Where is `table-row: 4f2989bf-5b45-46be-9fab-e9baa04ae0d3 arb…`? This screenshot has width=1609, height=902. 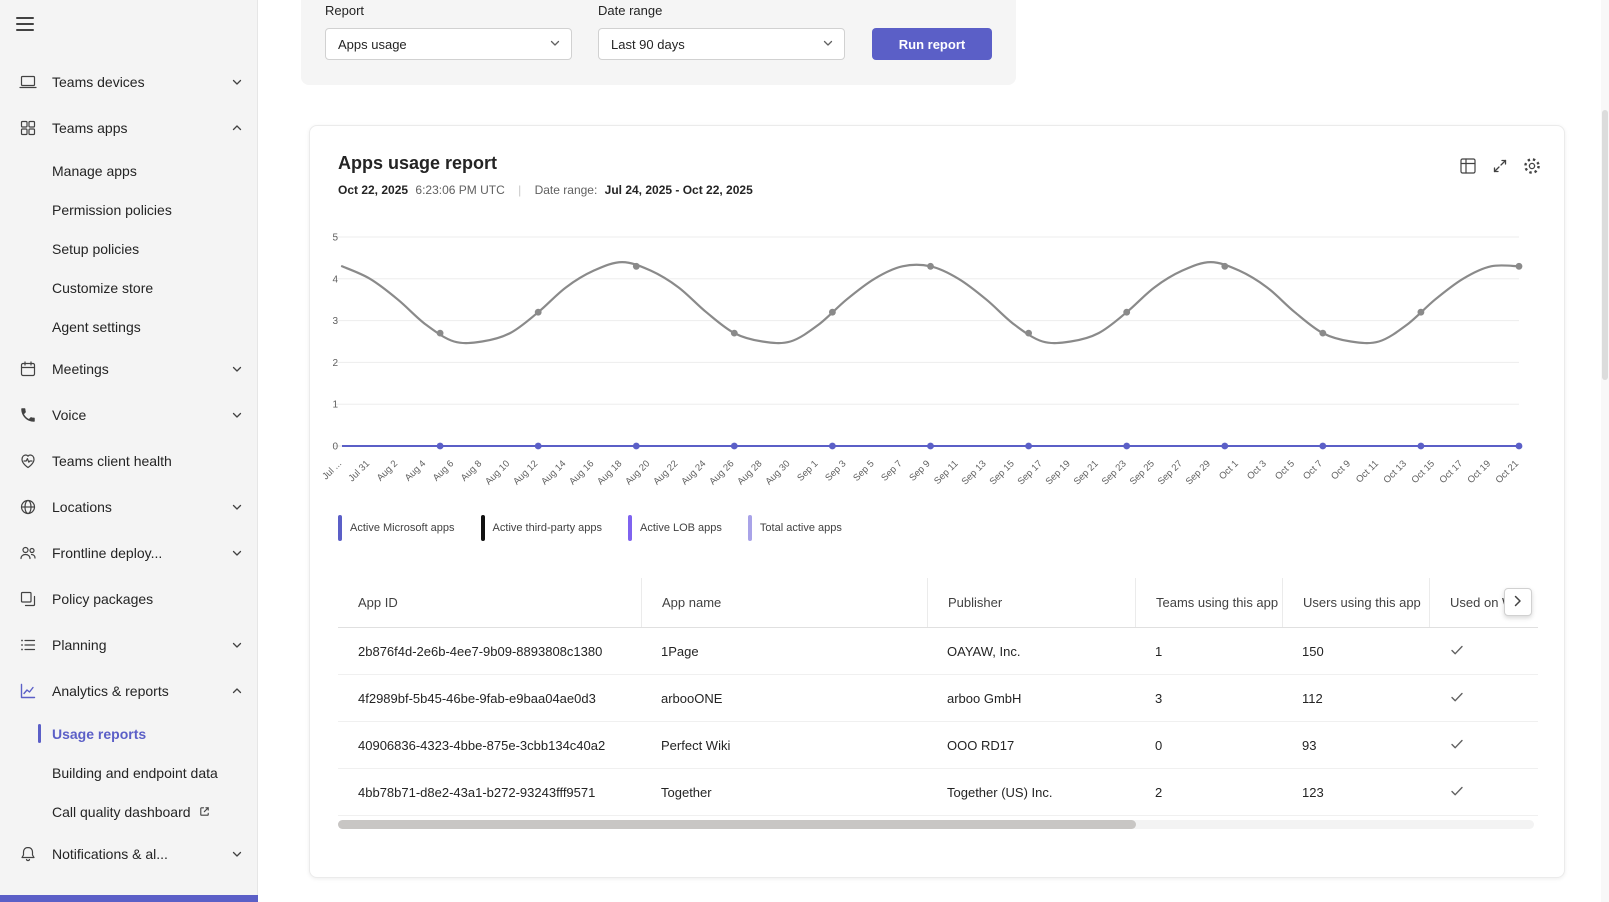 table-row: 4f2989bf-5b45-46be-9fab-e9baa04ae0d3 arb… is located at coordinates (938, 698).